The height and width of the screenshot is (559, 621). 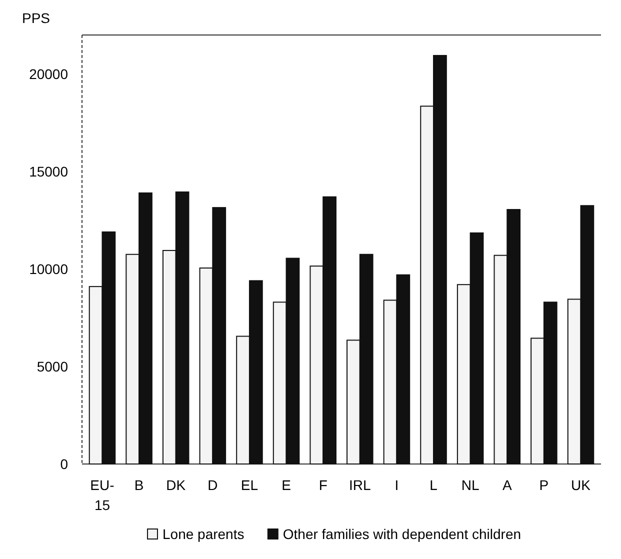 I want to click on y-tick-label: 0, so click(x=64, y=464).